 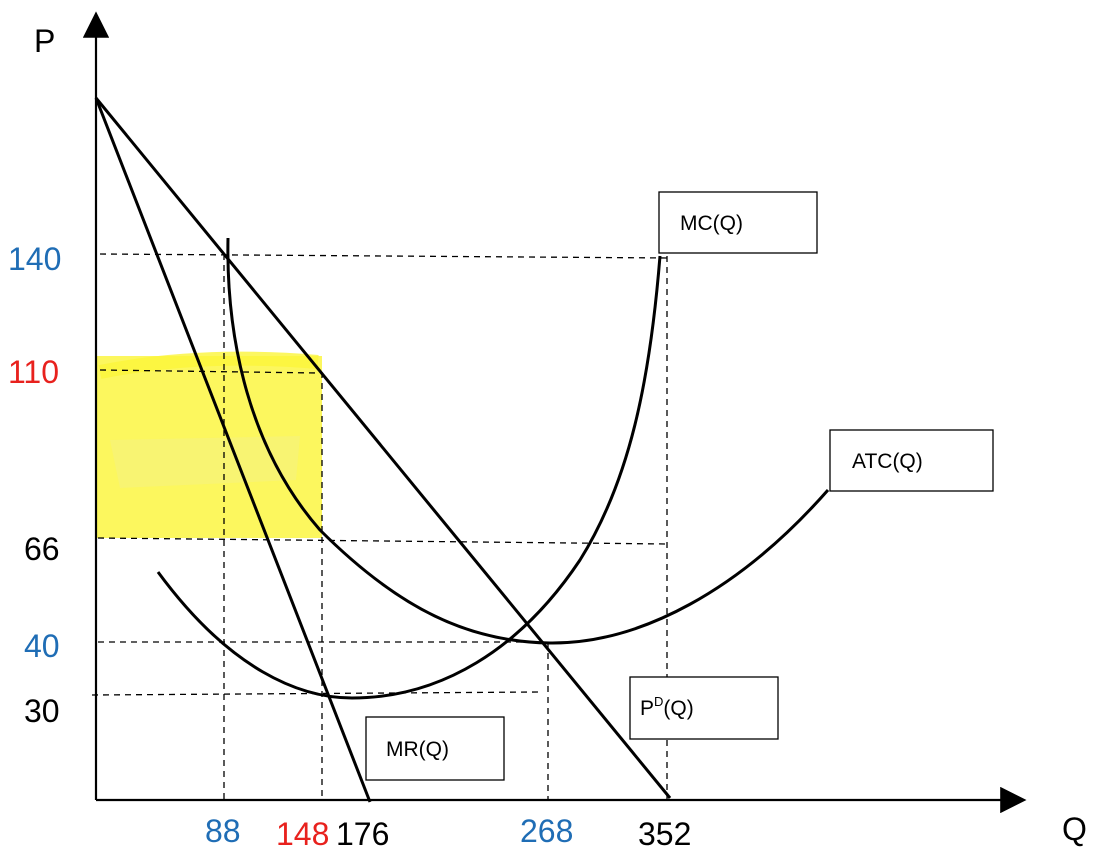 I want to click on quantity-tick-88: 88, so click(x=223, y=831).